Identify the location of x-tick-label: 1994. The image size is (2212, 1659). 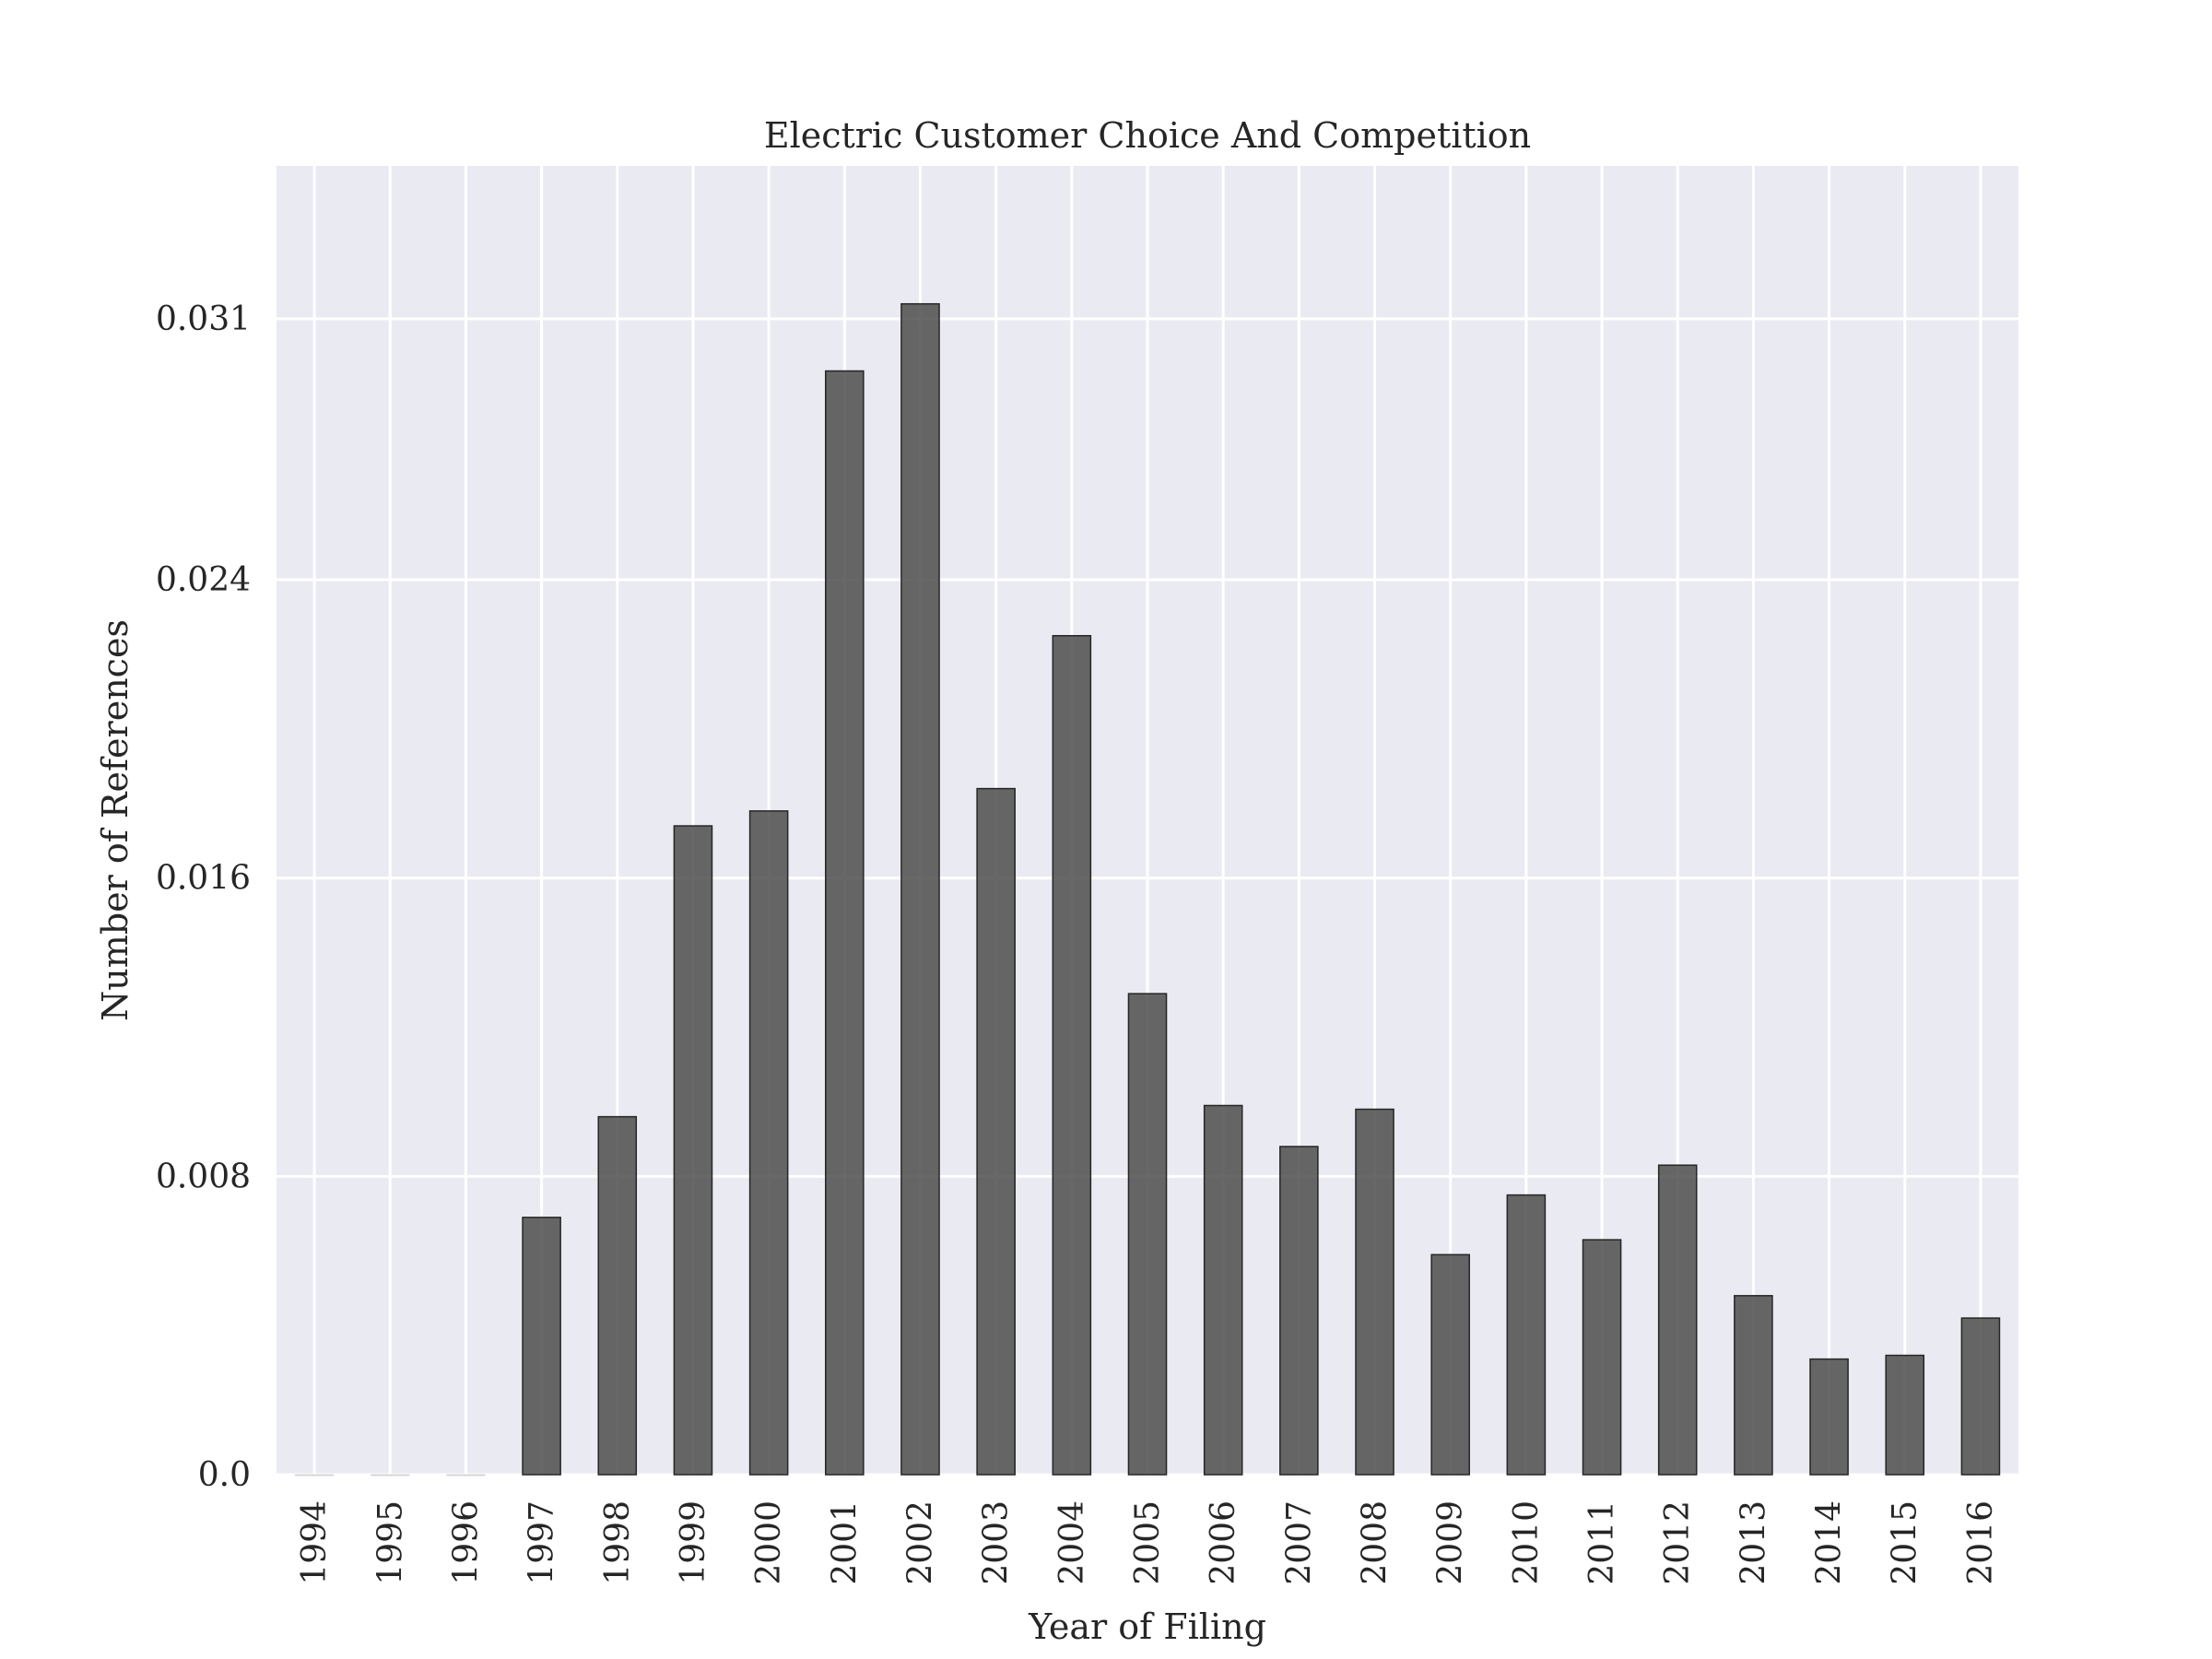
(315, 1542).